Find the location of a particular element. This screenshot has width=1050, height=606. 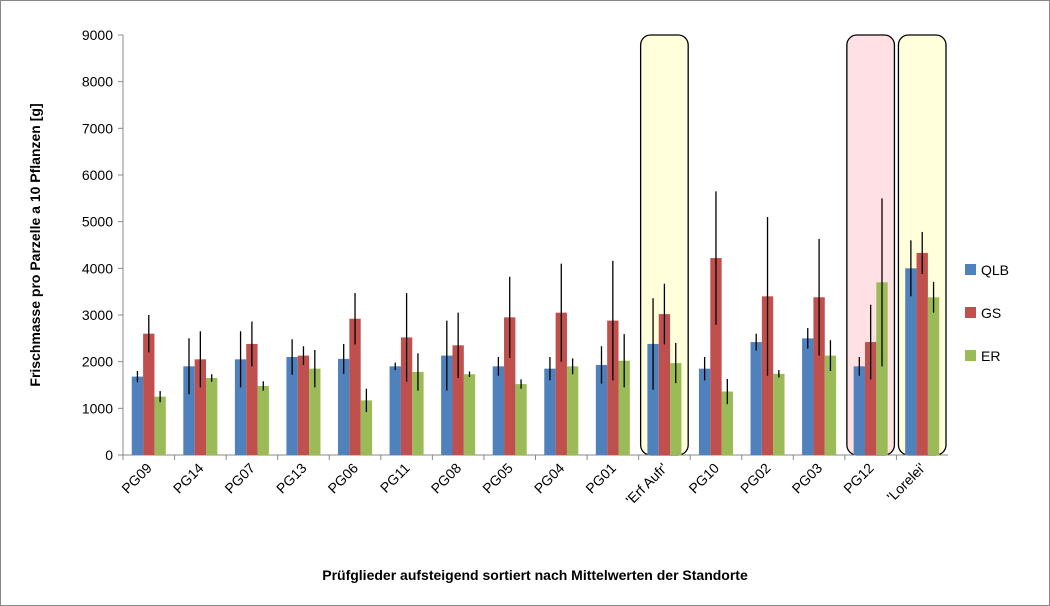

y-tick-label: 3000 is located at coordinates (97, 315).